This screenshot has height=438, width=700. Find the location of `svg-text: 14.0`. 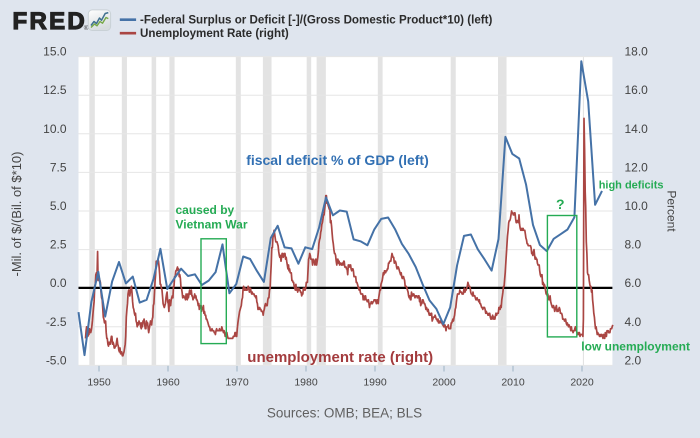

svg-text: 14.0 is located at coordinates (637, 129).